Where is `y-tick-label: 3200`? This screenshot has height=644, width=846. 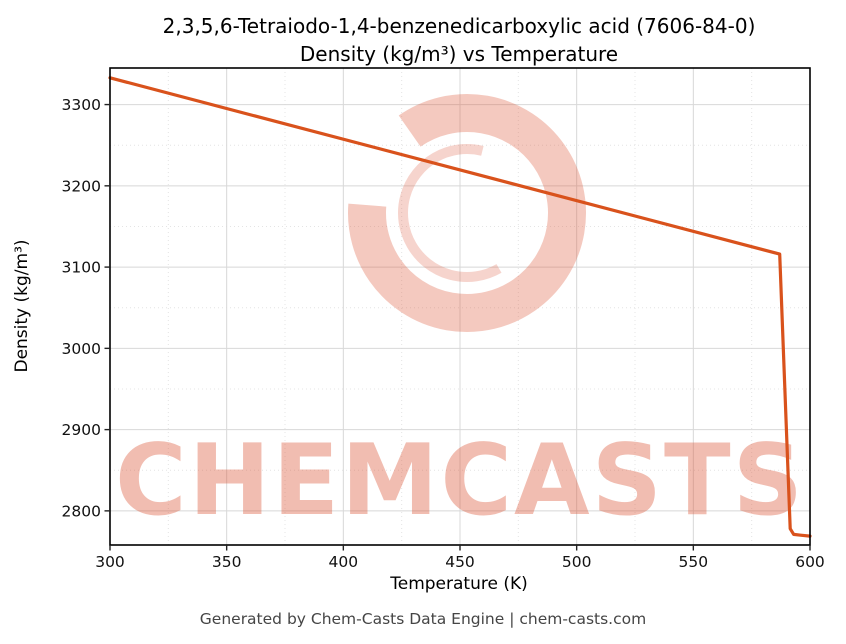
y-tick-label: 3200 is located at coordinates (81, 186).